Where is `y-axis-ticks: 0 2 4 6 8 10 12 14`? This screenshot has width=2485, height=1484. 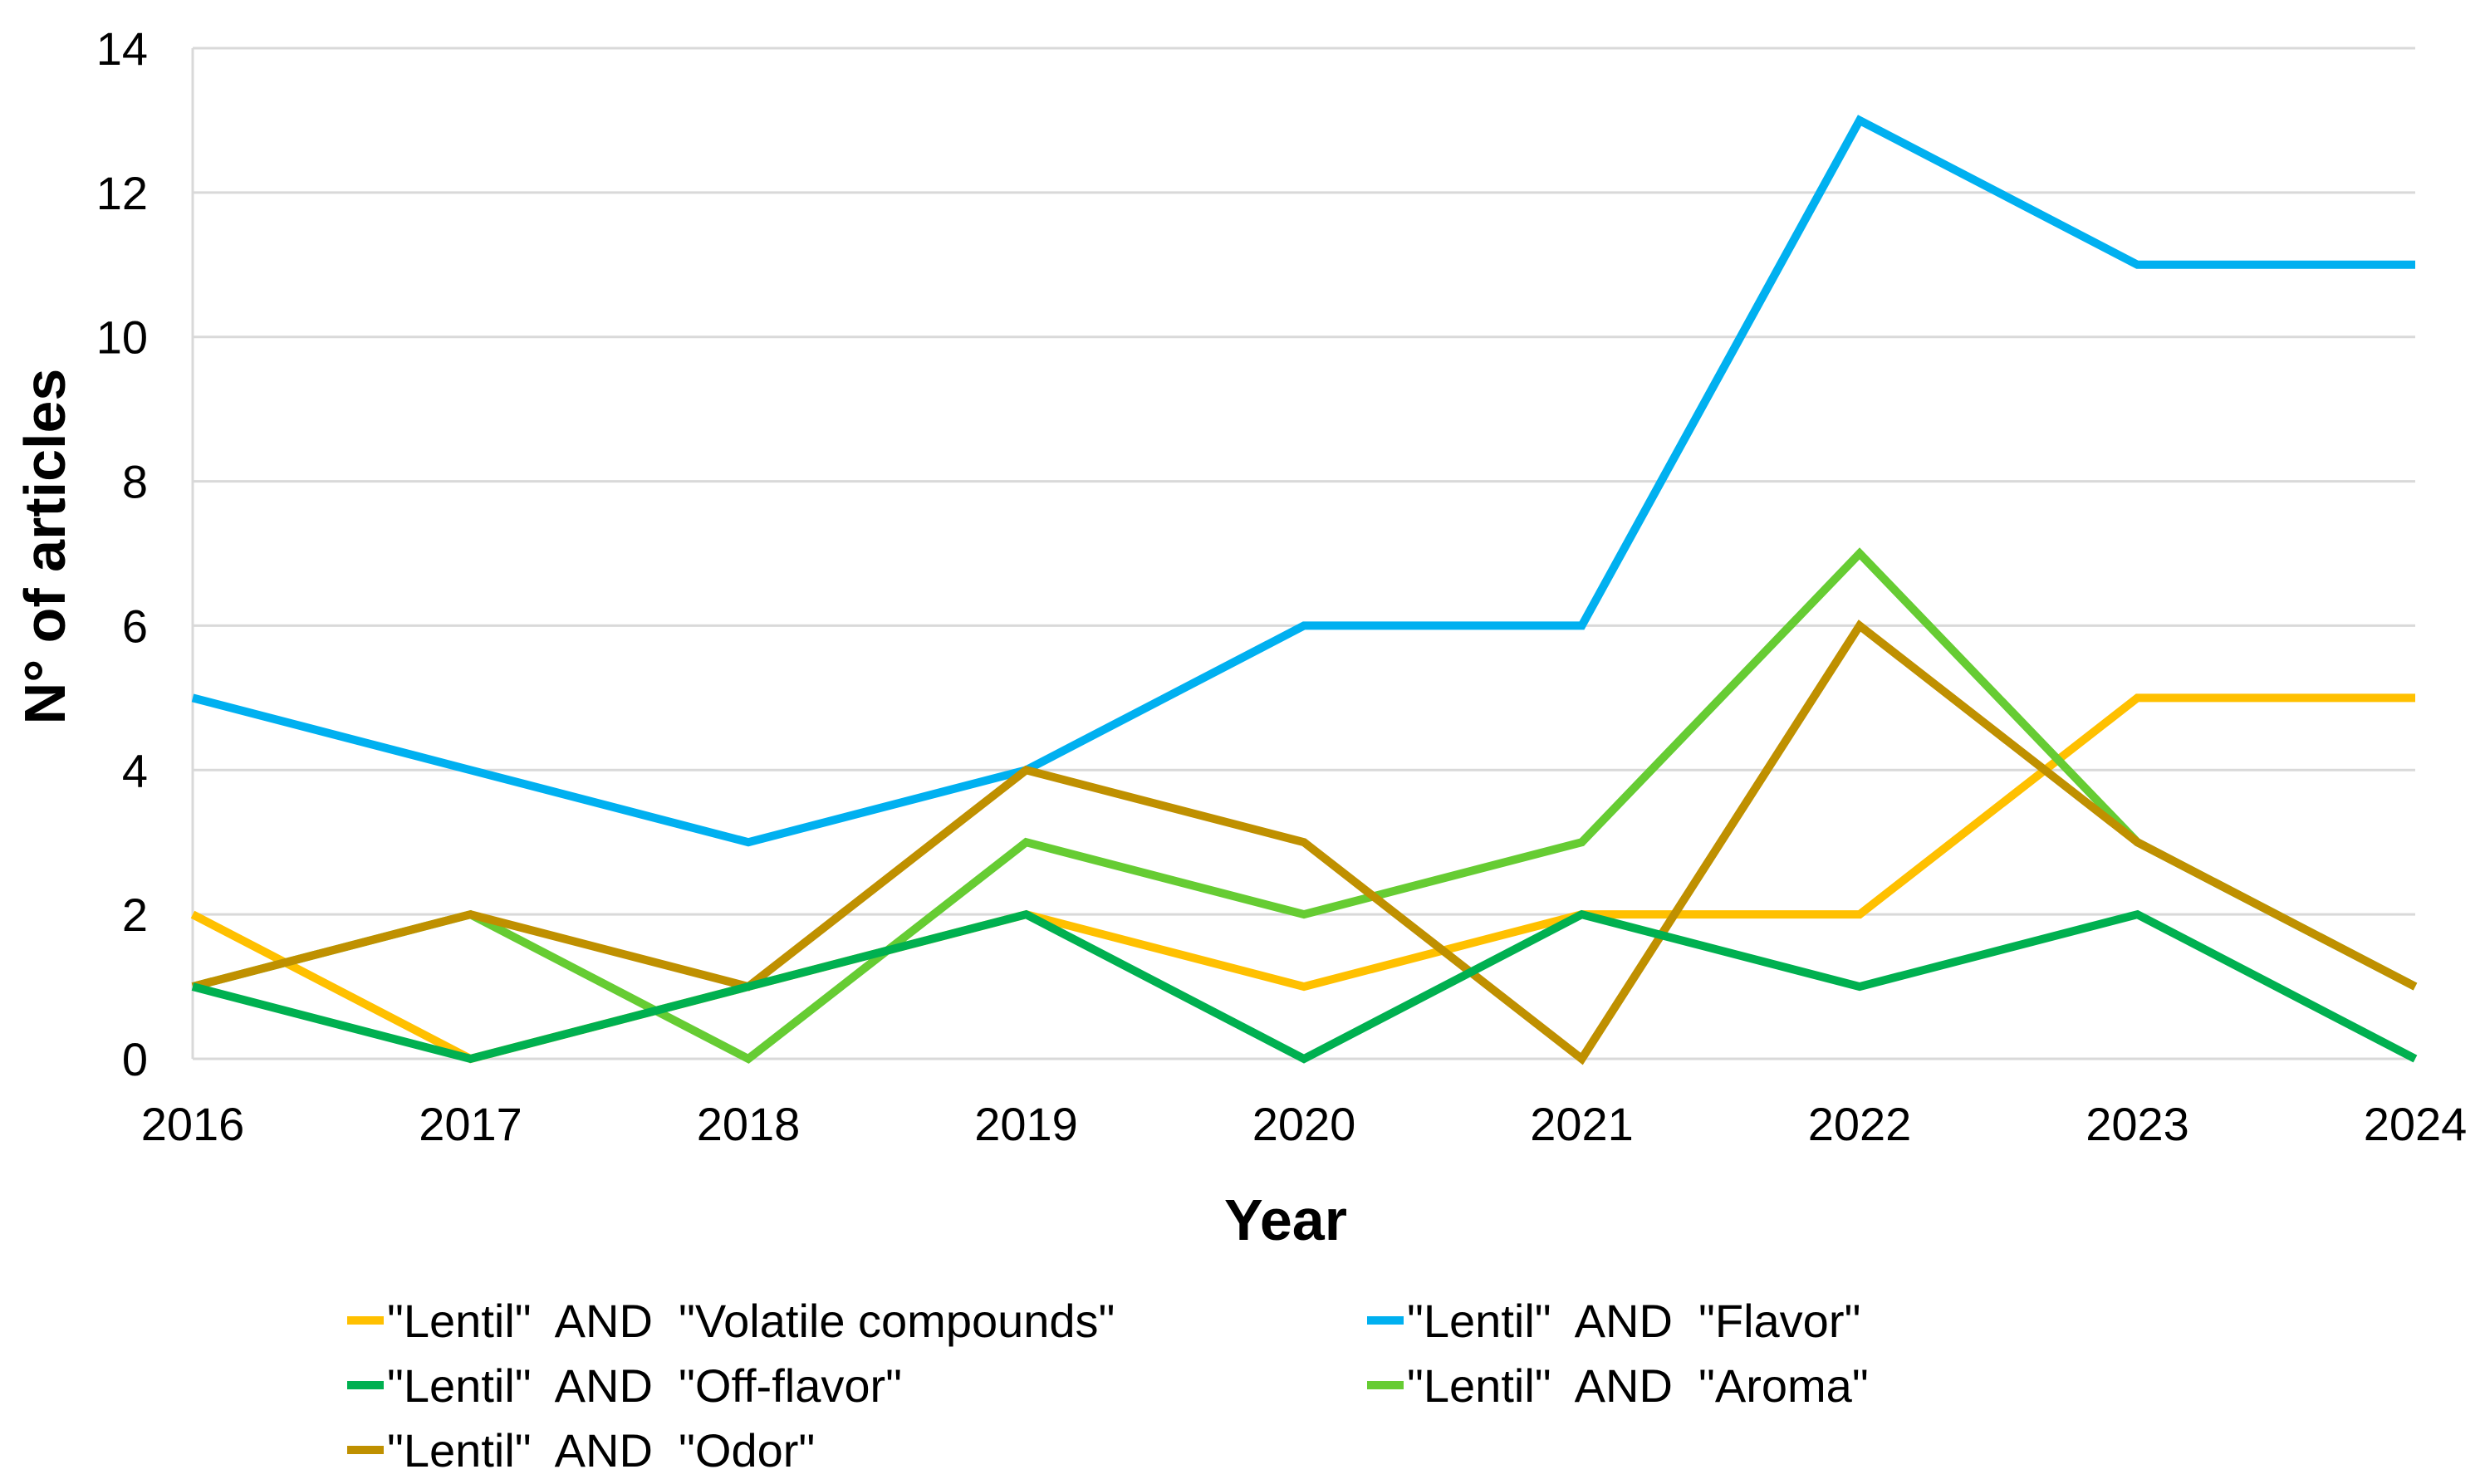 y-axis-ticks: 0 2 4 6 8 10 12 14 is located at coordinates (122, 553).